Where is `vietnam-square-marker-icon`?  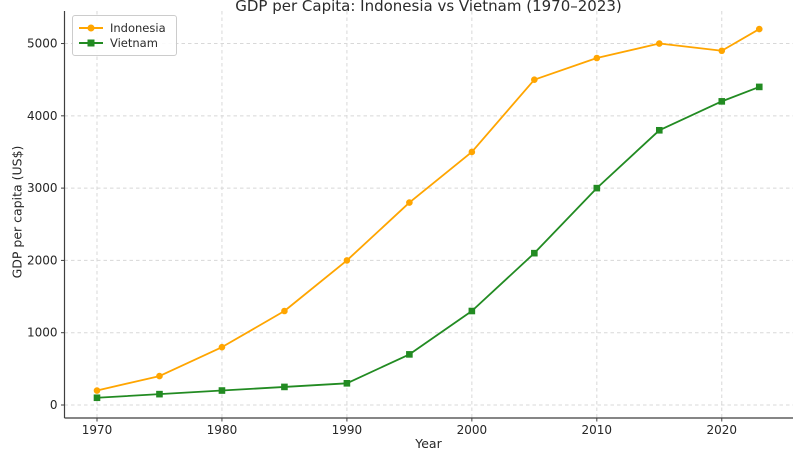
vietnam-square-marker-icon is located at coordinates (91, 43).